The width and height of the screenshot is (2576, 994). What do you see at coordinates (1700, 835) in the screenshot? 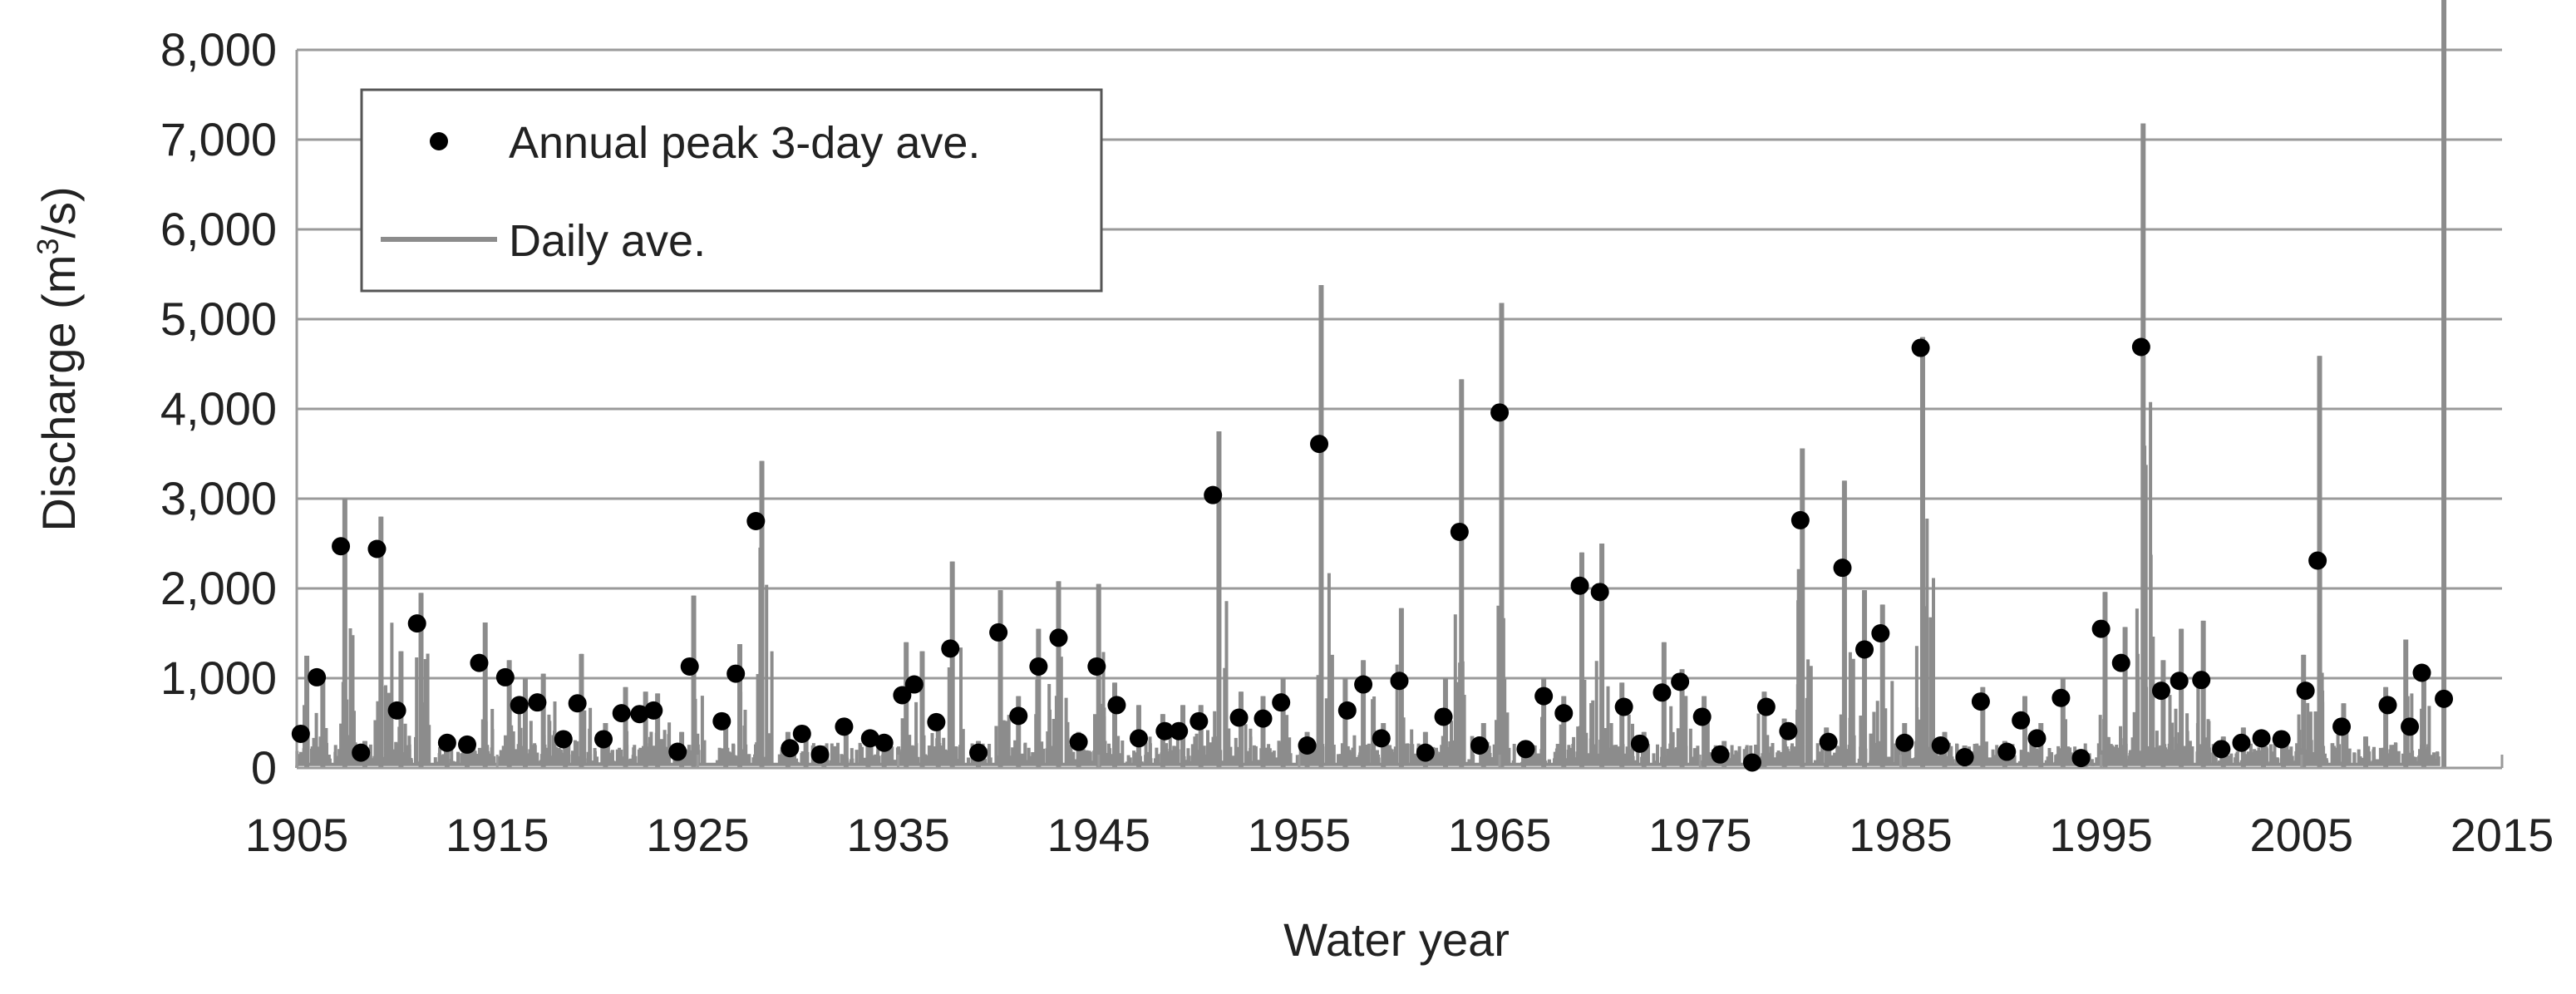
I see `x-tick-label: 1975` at bounding box center [1700, 835].